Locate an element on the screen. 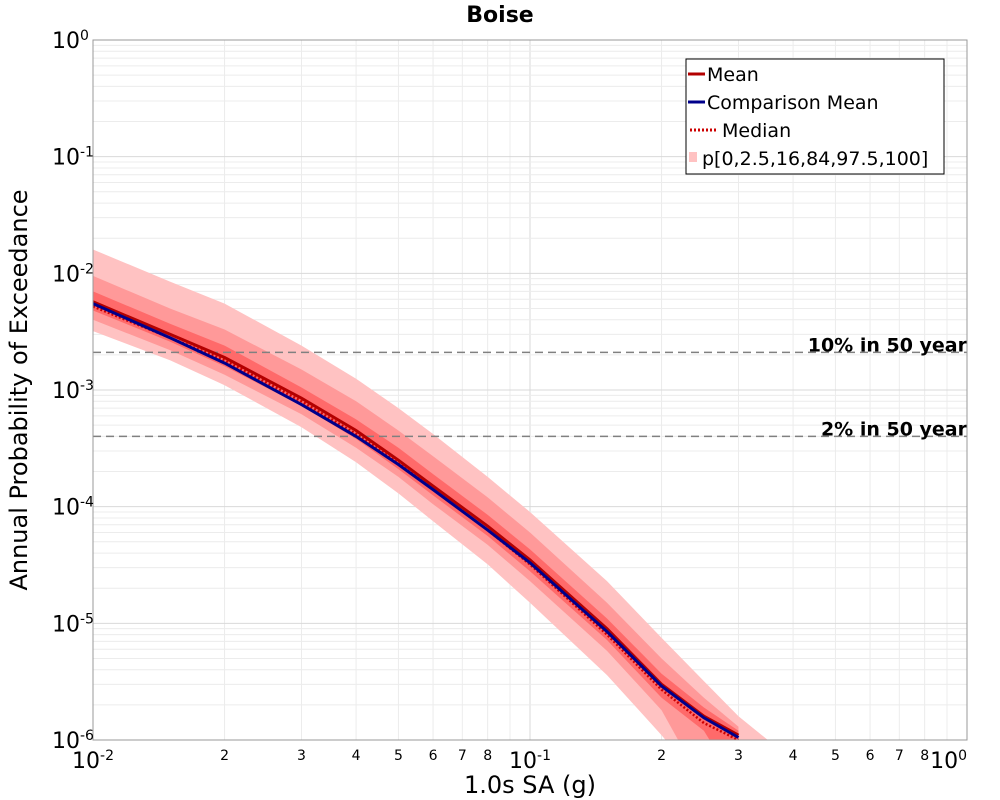 This screenshot has width=1000, height=800. y-major-tick-label: 10⁻³ is located at coordinates (73, 391).